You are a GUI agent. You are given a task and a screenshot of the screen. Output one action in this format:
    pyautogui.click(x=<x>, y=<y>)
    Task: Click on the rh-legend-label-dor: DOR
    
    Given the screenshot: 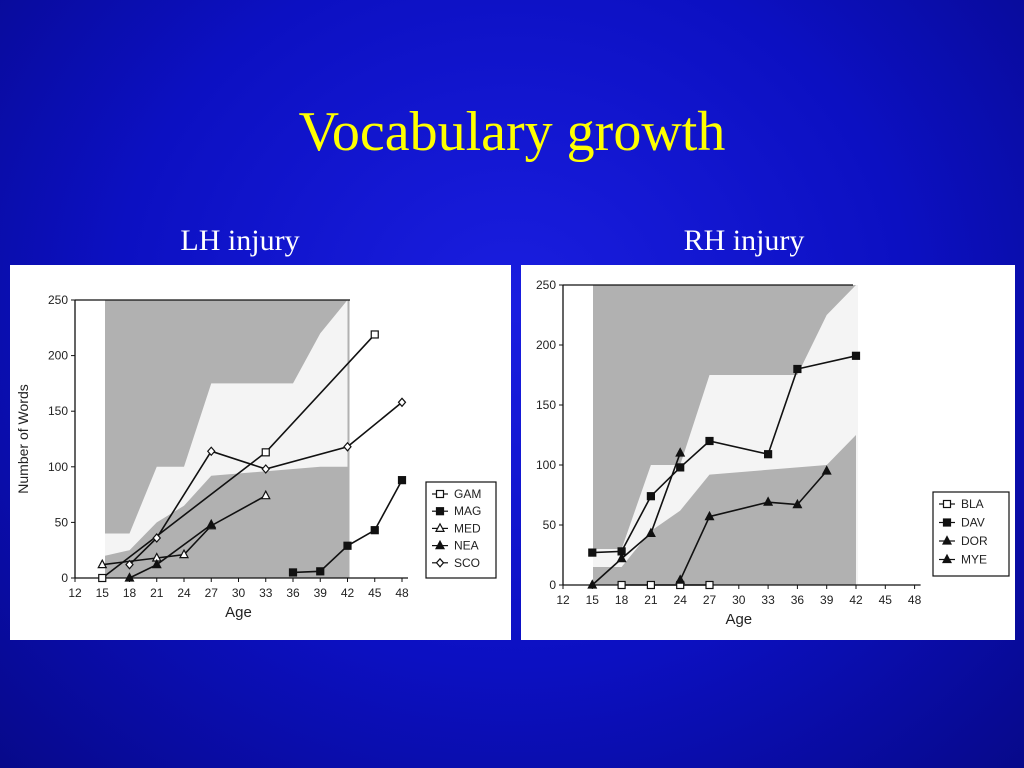 What is the action you would take?
    pyautogui.click(x=974, y=541)
    